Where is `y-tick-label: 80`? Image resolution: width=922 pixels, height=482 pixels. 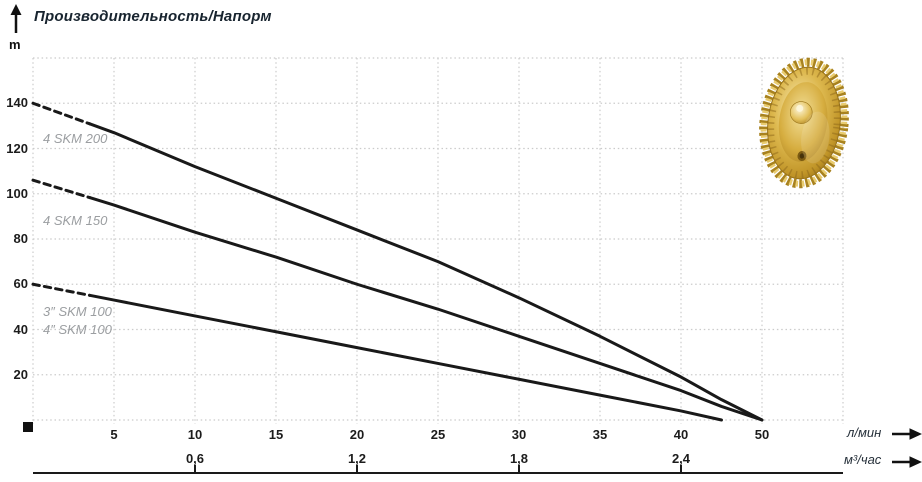
y-tick-label: 80 is located at coordinates (20, 238).